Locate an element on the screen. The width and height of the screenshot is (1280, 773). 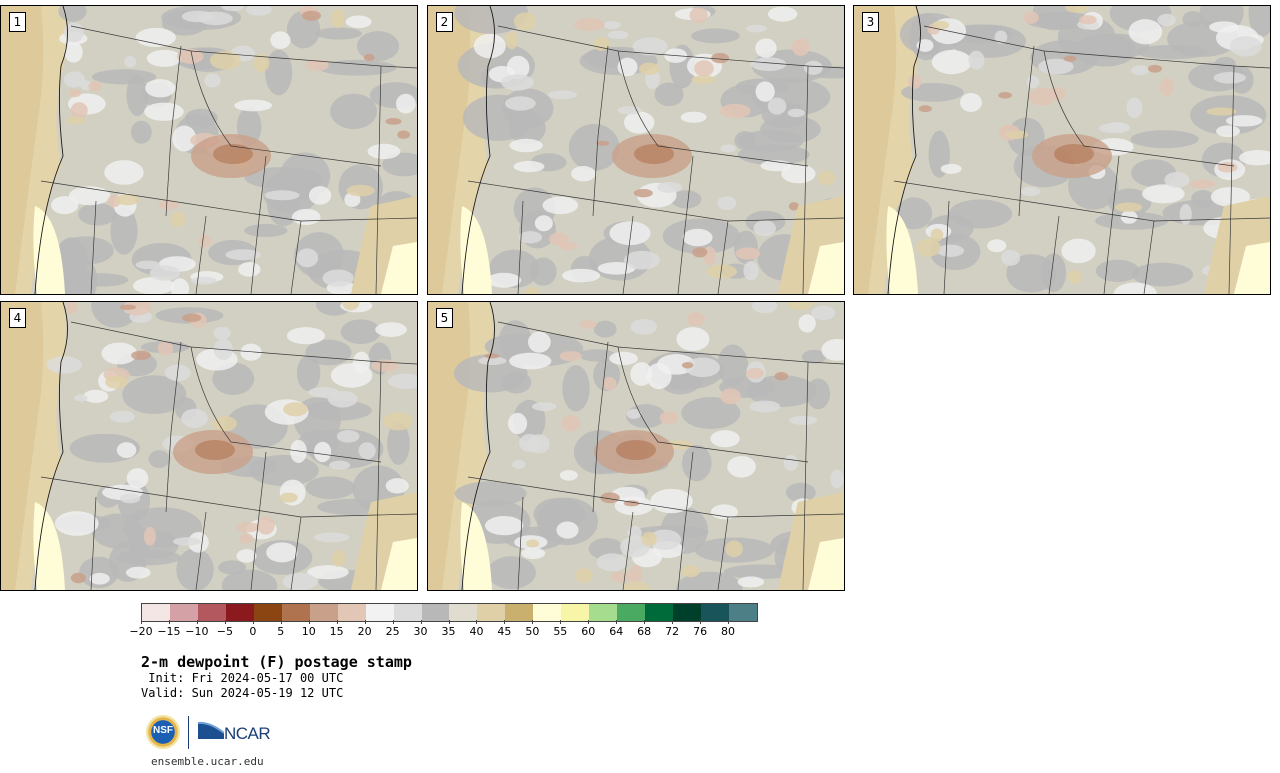
colorbar-tick-label: 76 is located at coordinates (700, 631).